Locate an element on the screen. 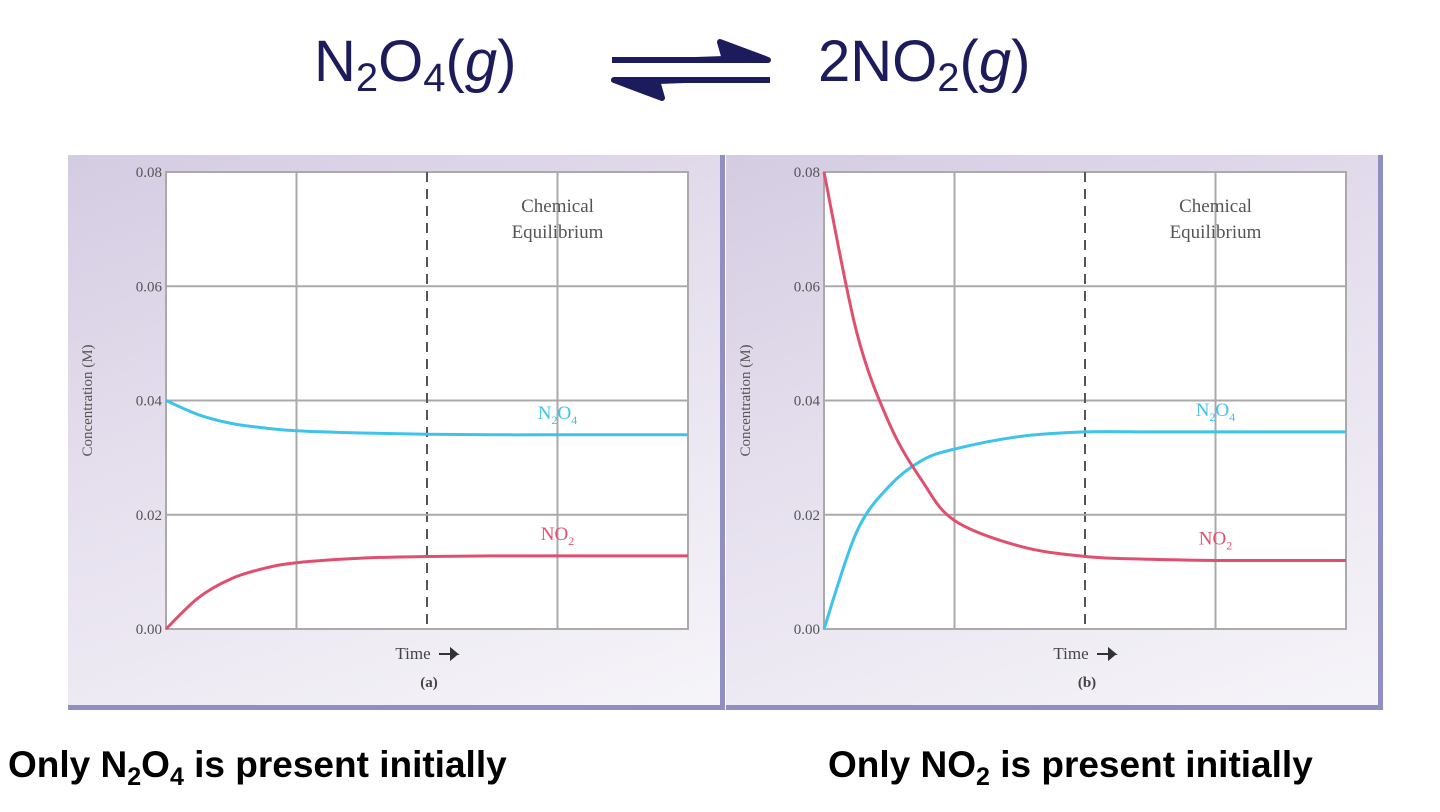  eq-subscript: 4 is located at coordinates (434, 78).